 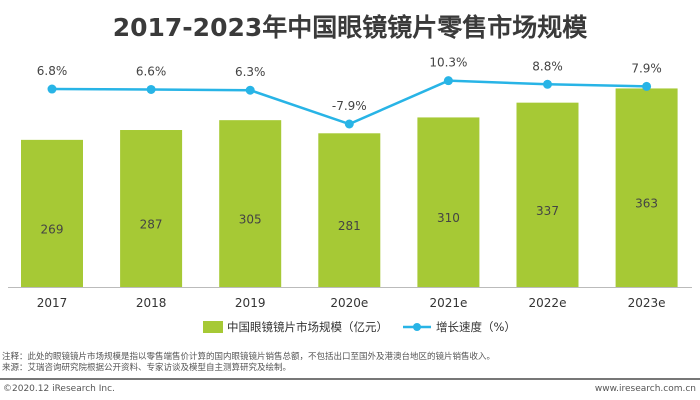 What do you see at coordinates (349, 106) in the screenshot?
I see `growth-label-2020e: -7.9%` at bounding box center [349, 106].